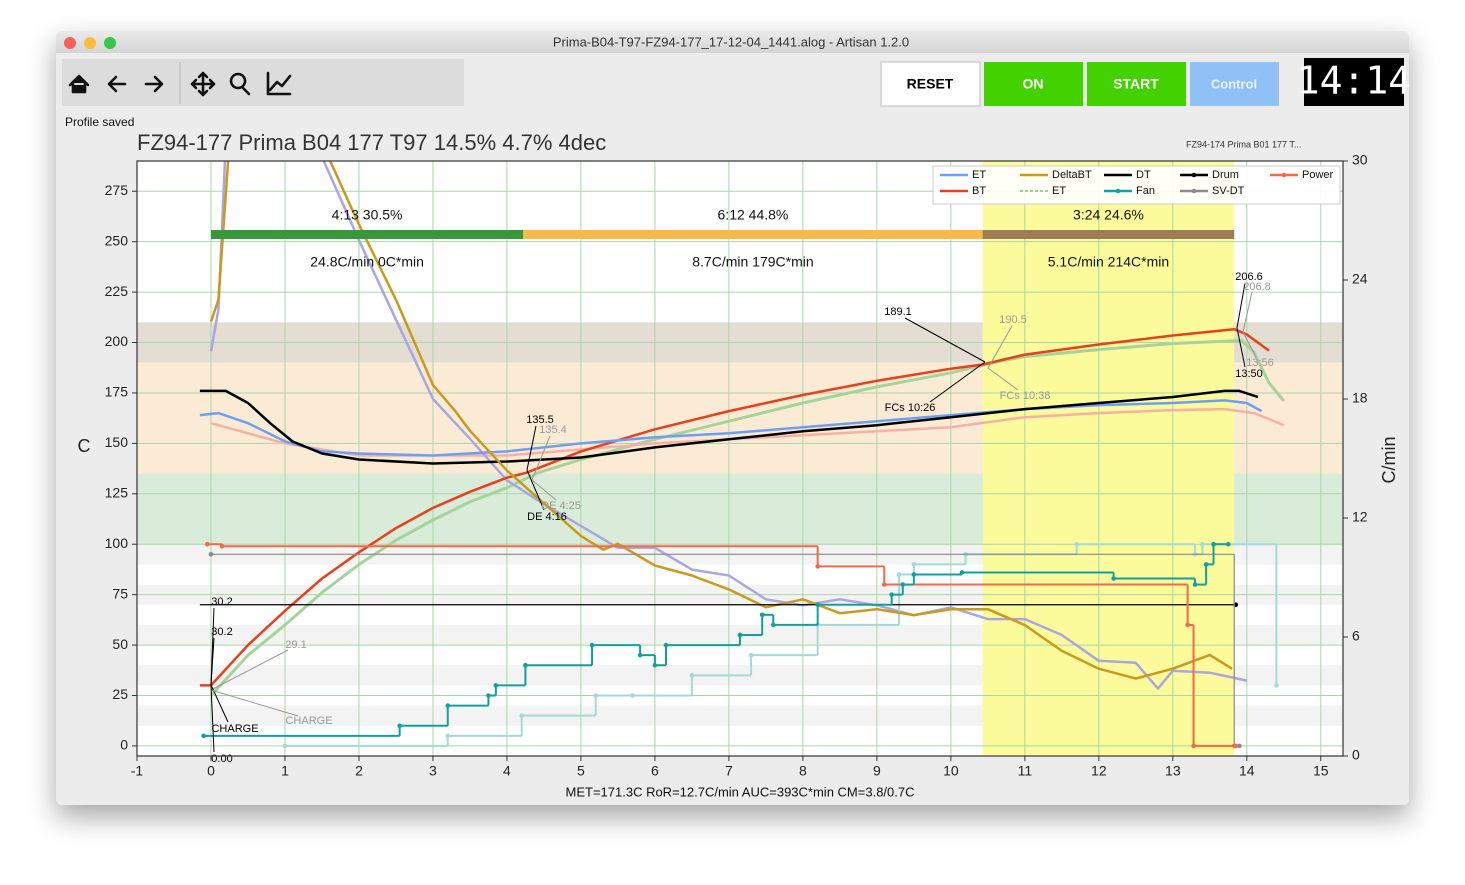 The image size is (1465, 885). Describe the element at coordinates (1318, 175) in the screenshot. I see `legend-label: Power` at that location.